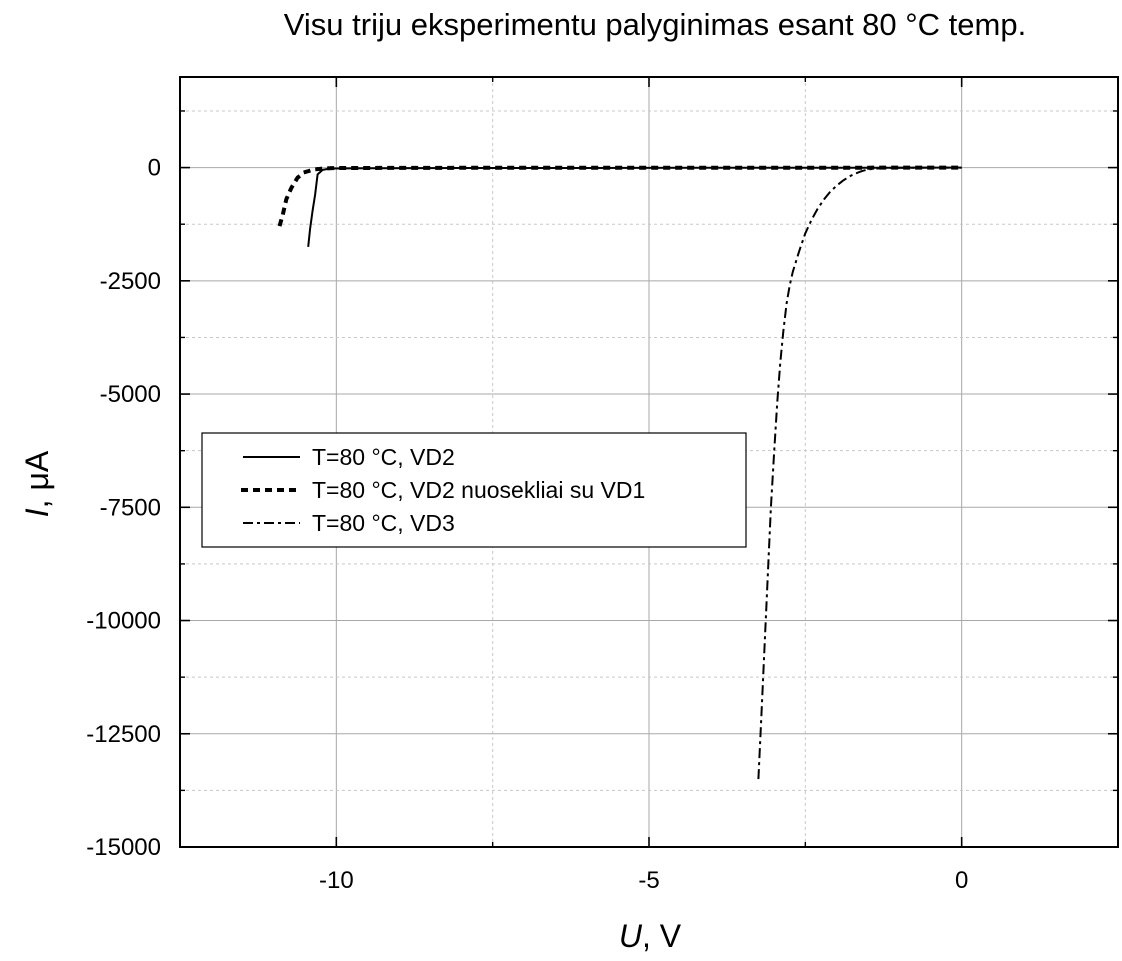  I want to click on x-tick-label: -10, so click(336, 880).